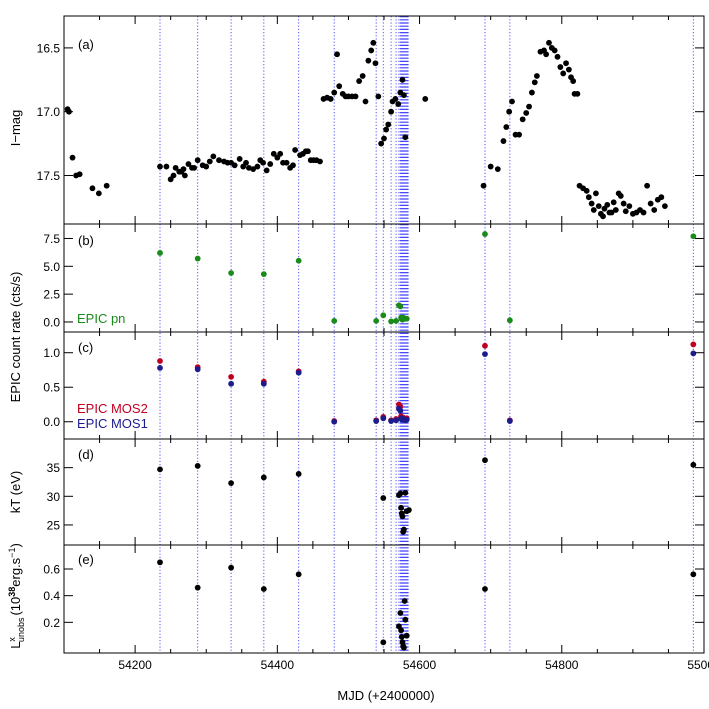  I want to click on panel-c-letter: (c), so click(85, 347).